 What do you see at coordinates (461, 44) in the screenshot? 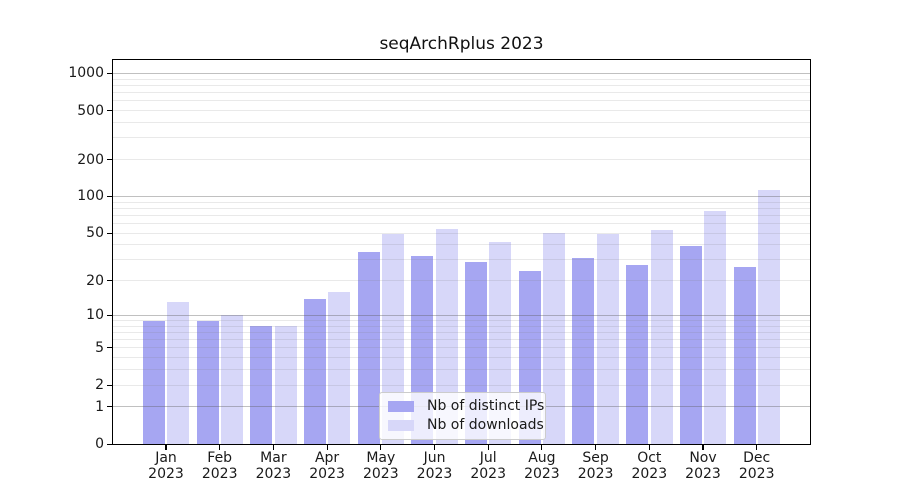
I see `chart-title: seqArchRplus 2023` at bounding box center [461, 44].